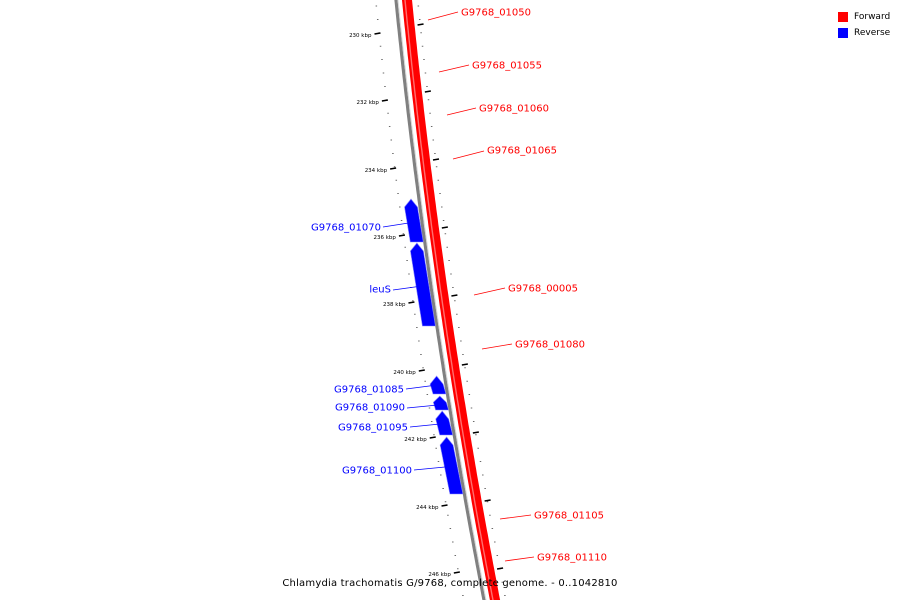 Image resolution: width=900 pixels, height=600 pixels. I want to click on legend-item-forward: Forward, so click(864, 17).